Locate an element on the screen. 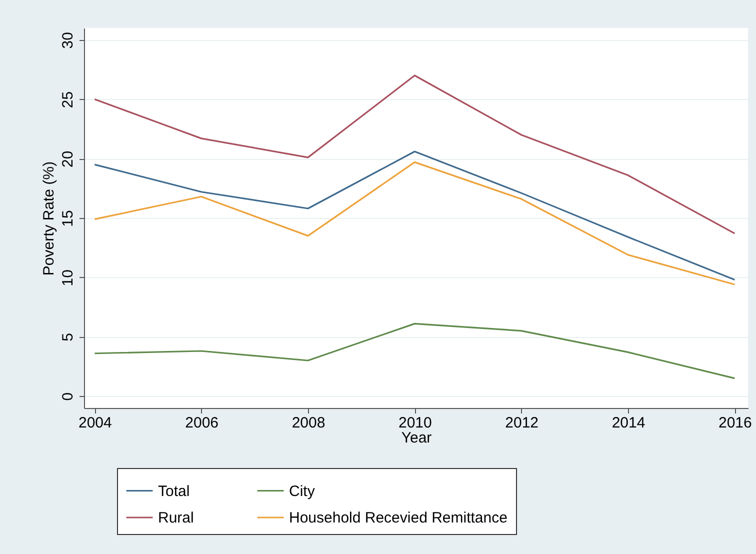 The width and height of the screenshot is (756, 554). legend-label: City is located at coordinates (302, 491).